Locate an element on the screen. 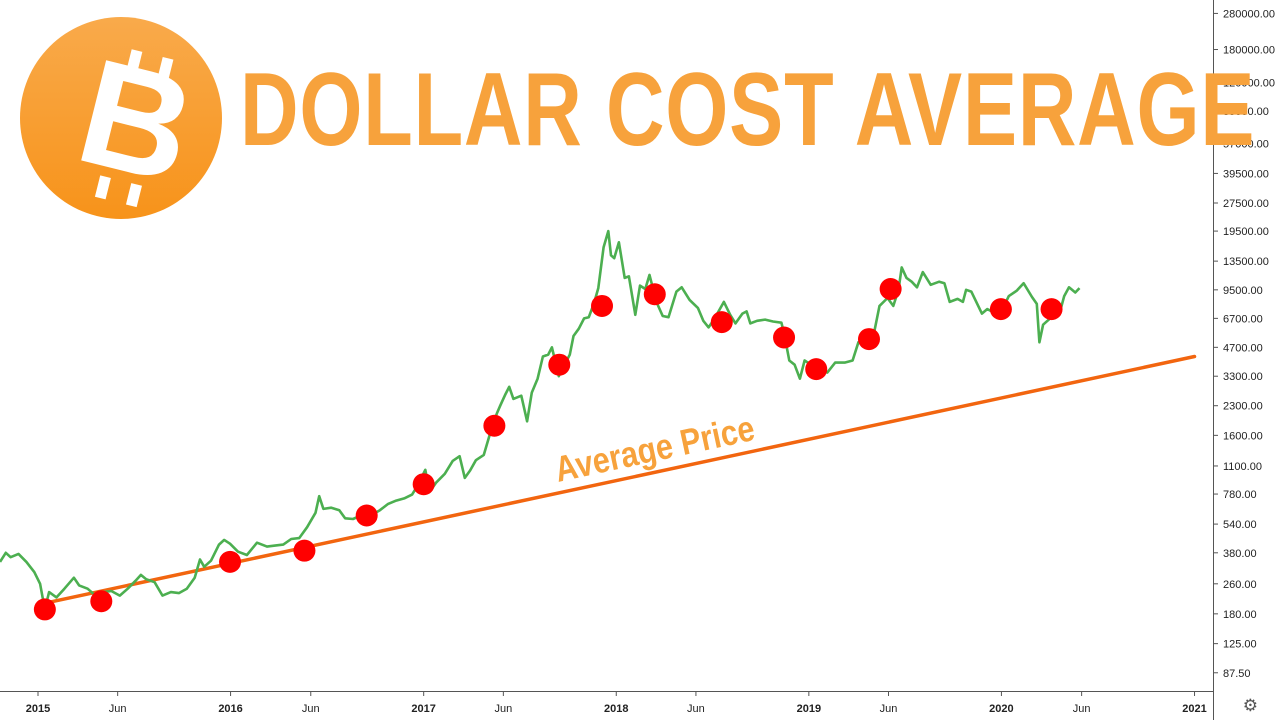 Image resolution: width=1280 pixels, height=720 pixels. y-tick-label: 280000.00 is located at coordinates (1249, 14).